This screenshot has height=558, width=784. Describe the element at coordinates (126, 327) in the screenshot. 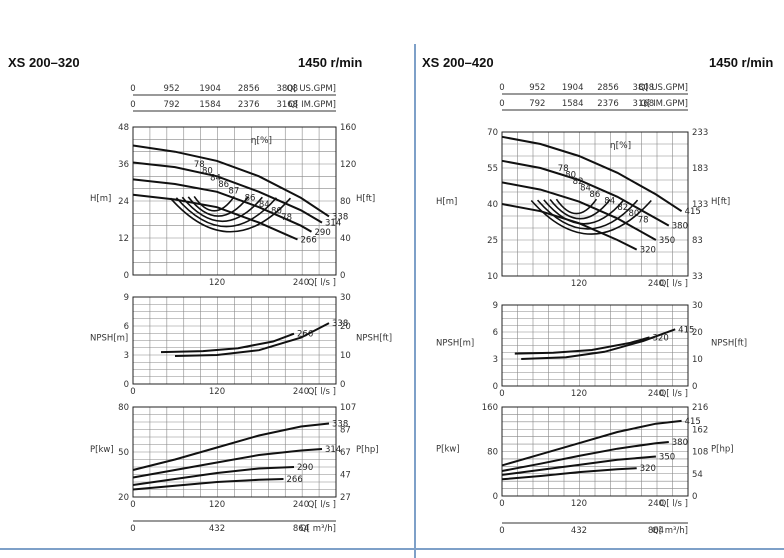

I see `npsh-y-tick-label: 6` at that location.